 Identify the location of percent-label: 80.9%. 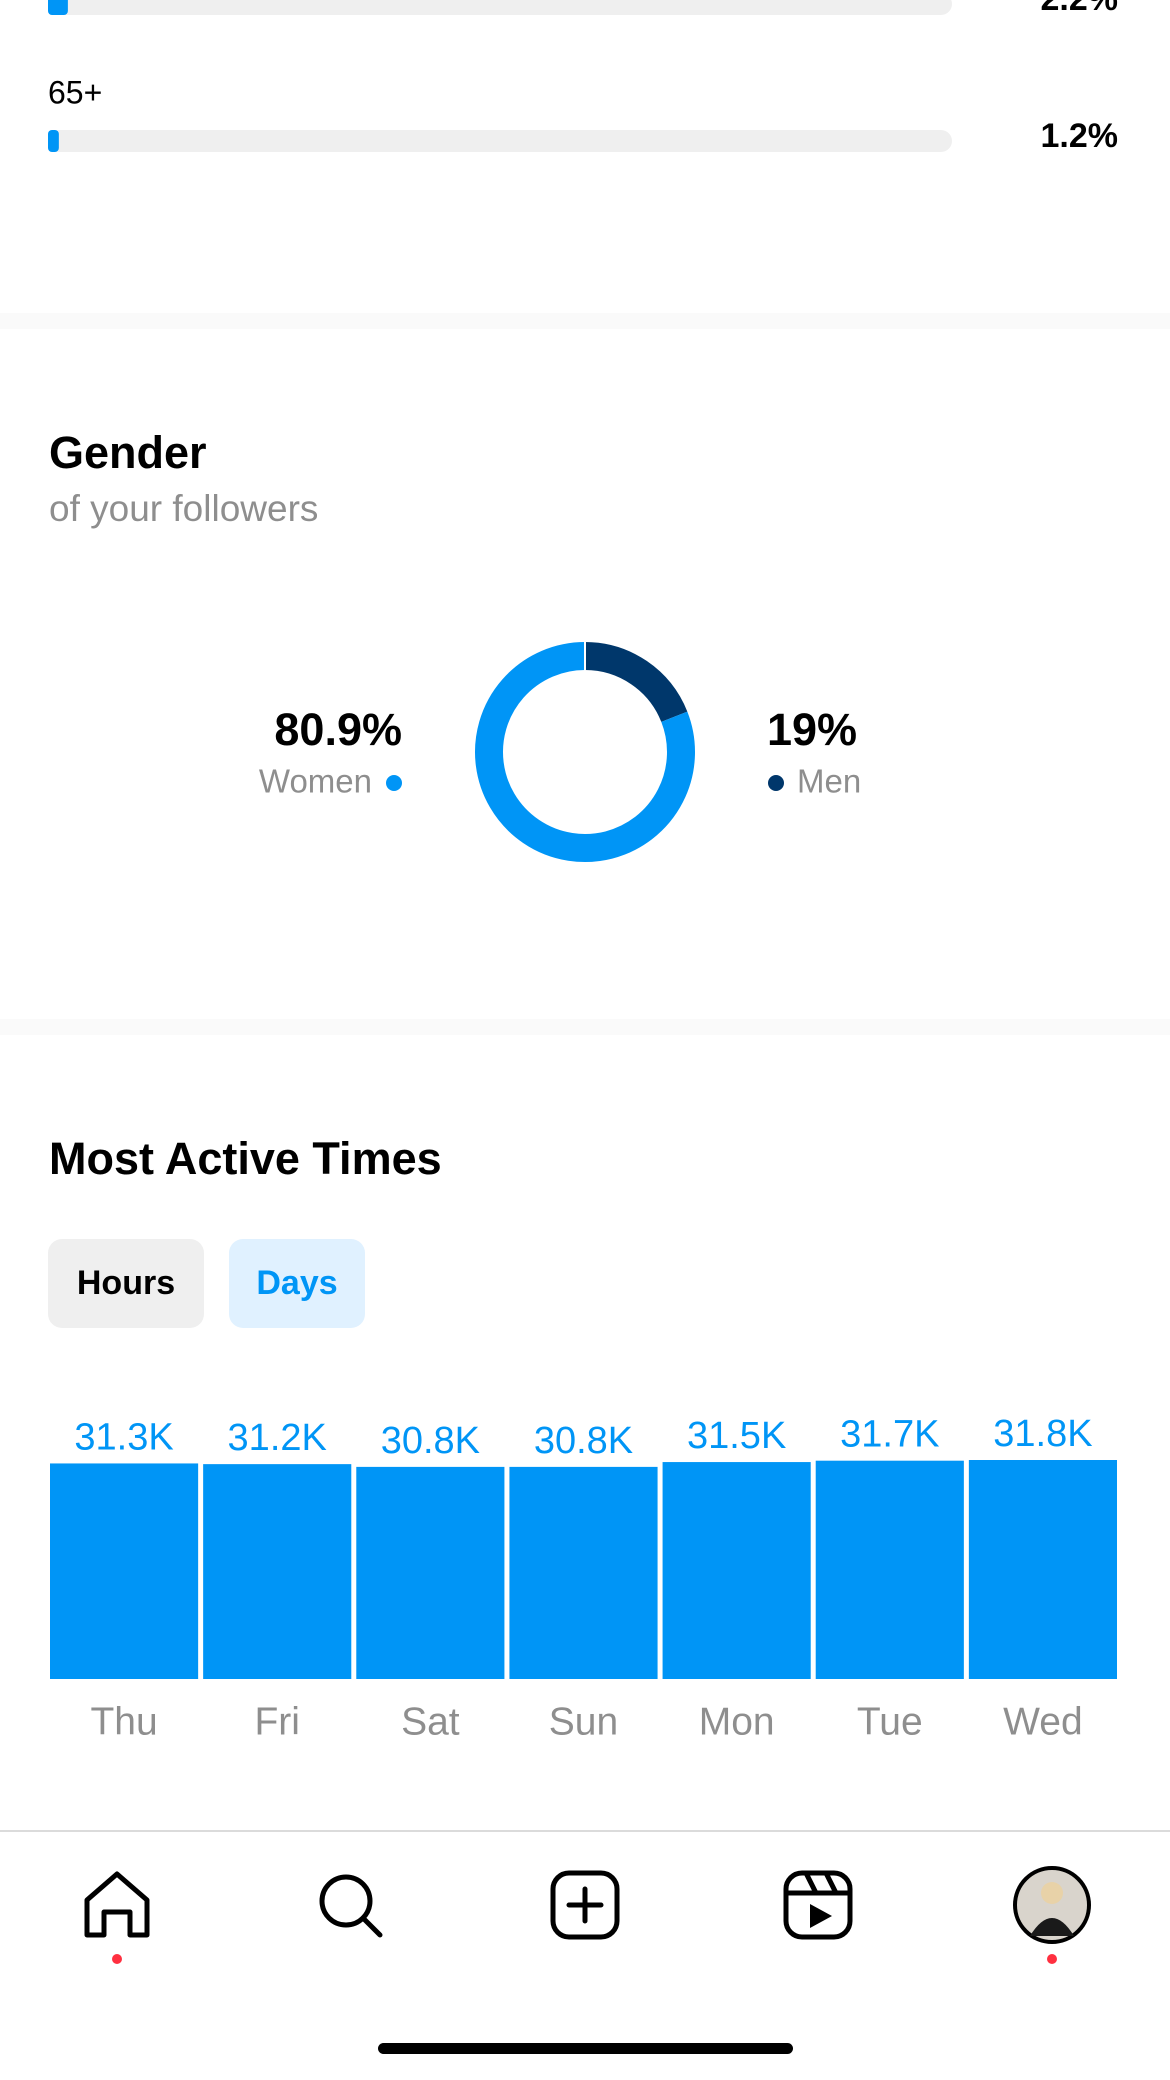
(338, 729).